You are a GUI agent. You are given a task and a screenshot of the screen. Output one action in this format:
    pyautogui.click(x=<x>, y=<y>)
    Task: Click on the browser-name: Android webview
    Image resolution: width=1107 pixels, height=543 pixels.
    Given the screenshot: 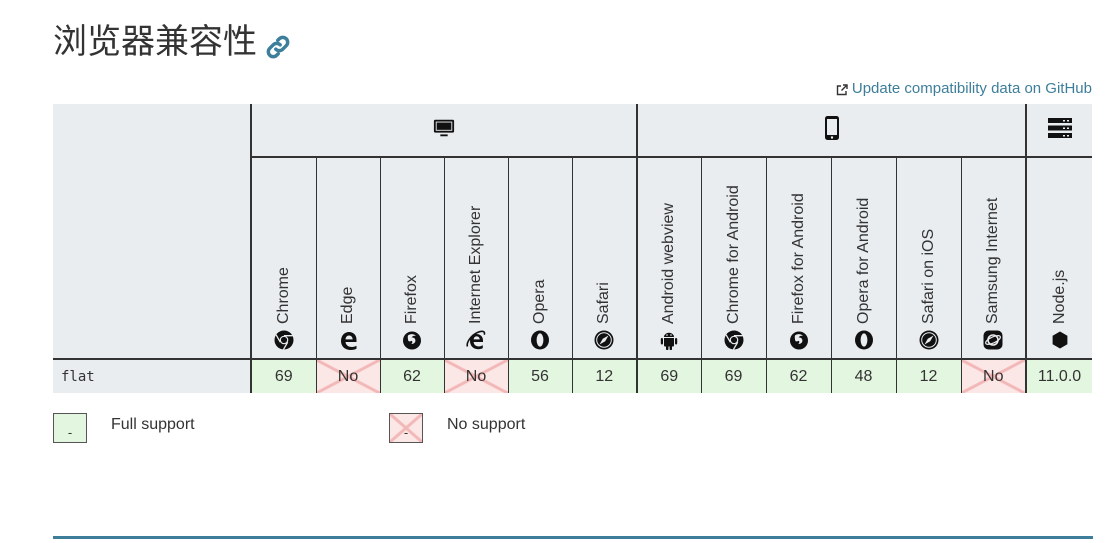 What is the action you would take?
    pyautogui.click(x=669, y=263)
    